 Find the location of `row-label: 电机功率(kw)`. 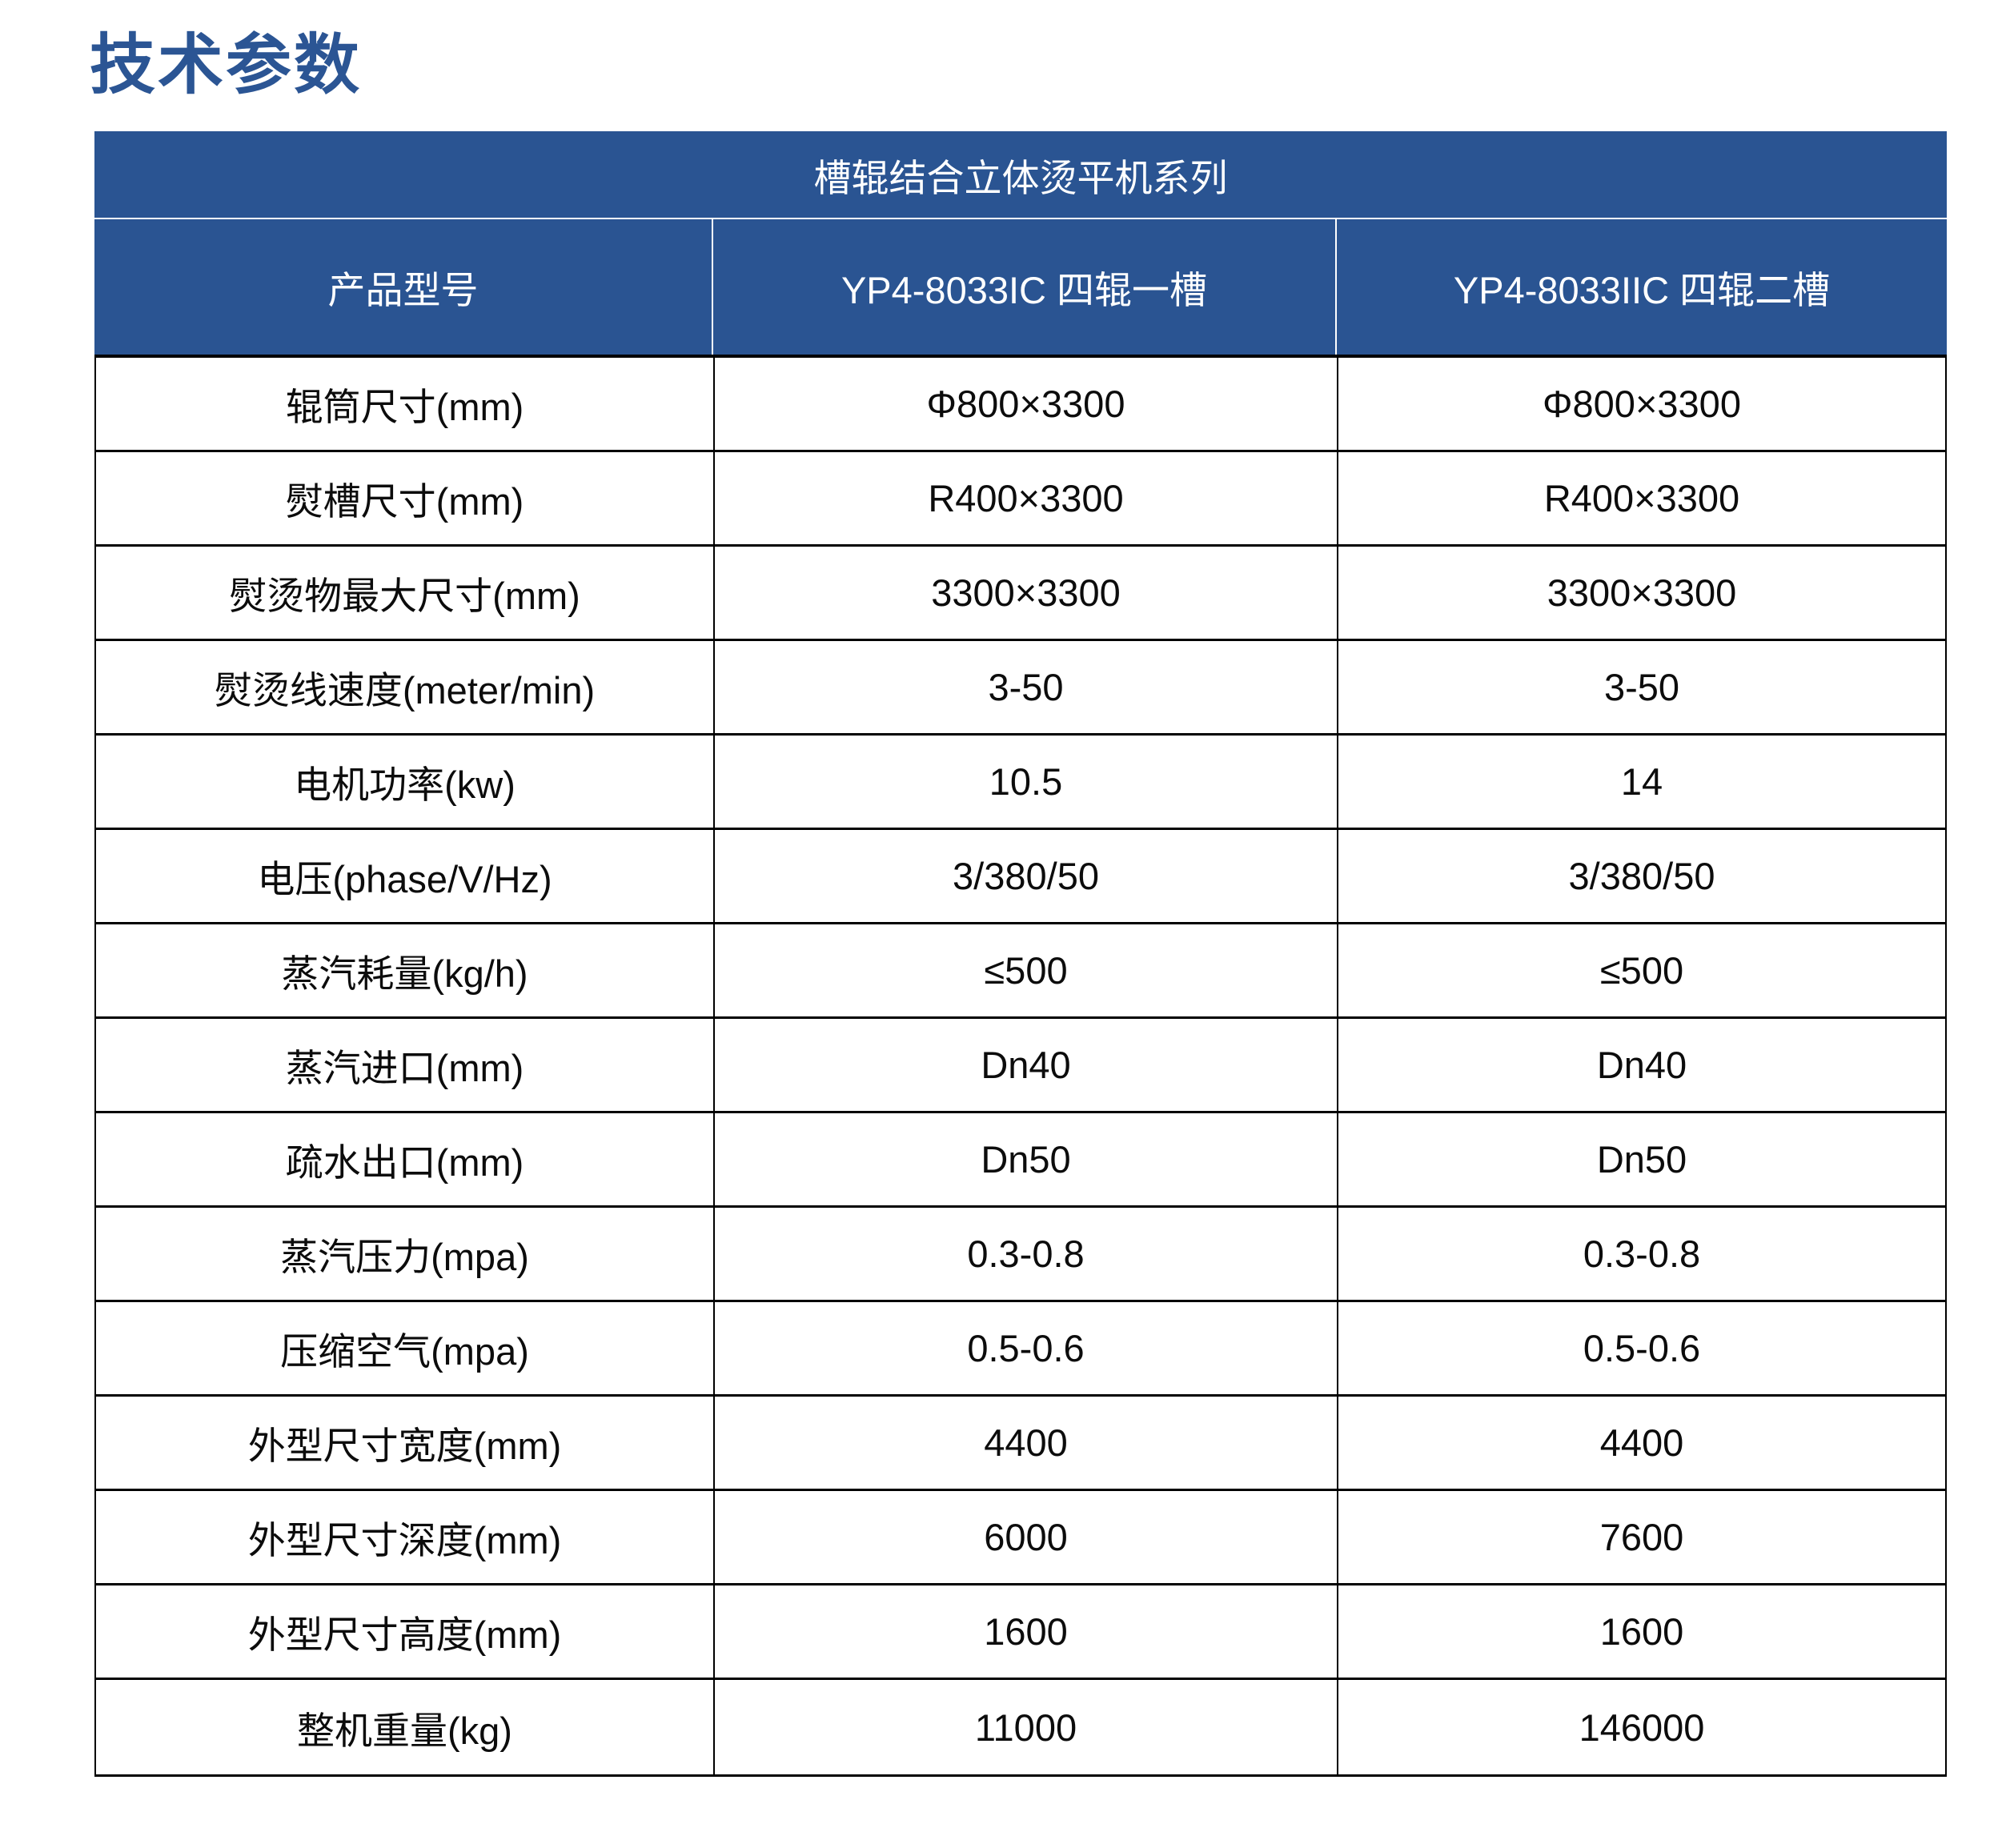

row-label: 电机功率(kw) is located at coordinates (405, 783).